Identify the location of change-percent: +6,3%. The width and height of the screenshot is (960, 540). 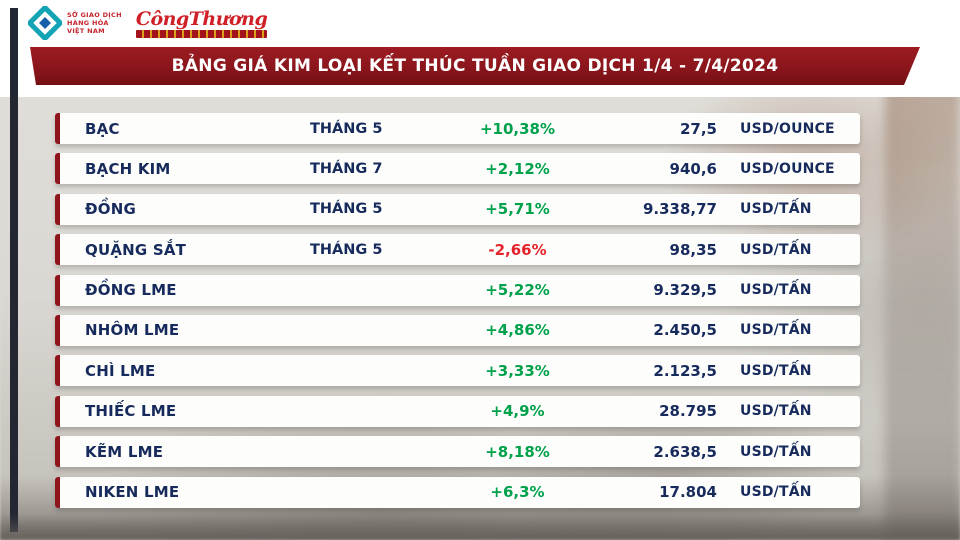
(517, 492).